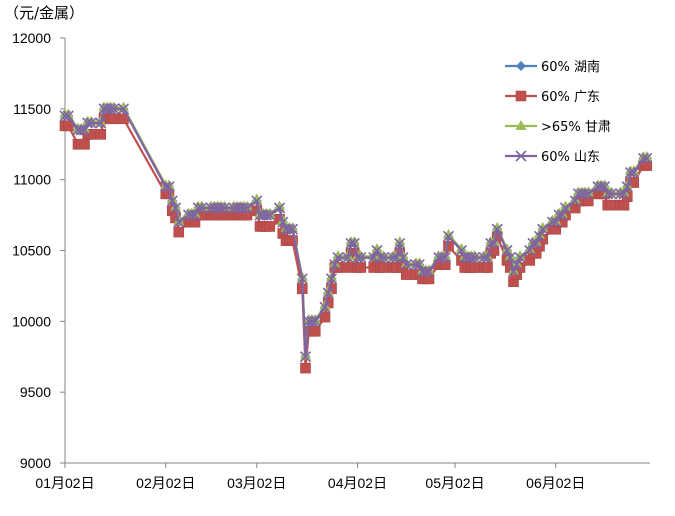 The height and width of the screenshot is (516, 675). Describe the element at coordinates (357, 483) in the screenshot. I see `x-tick-label: 04月02日` at that location.